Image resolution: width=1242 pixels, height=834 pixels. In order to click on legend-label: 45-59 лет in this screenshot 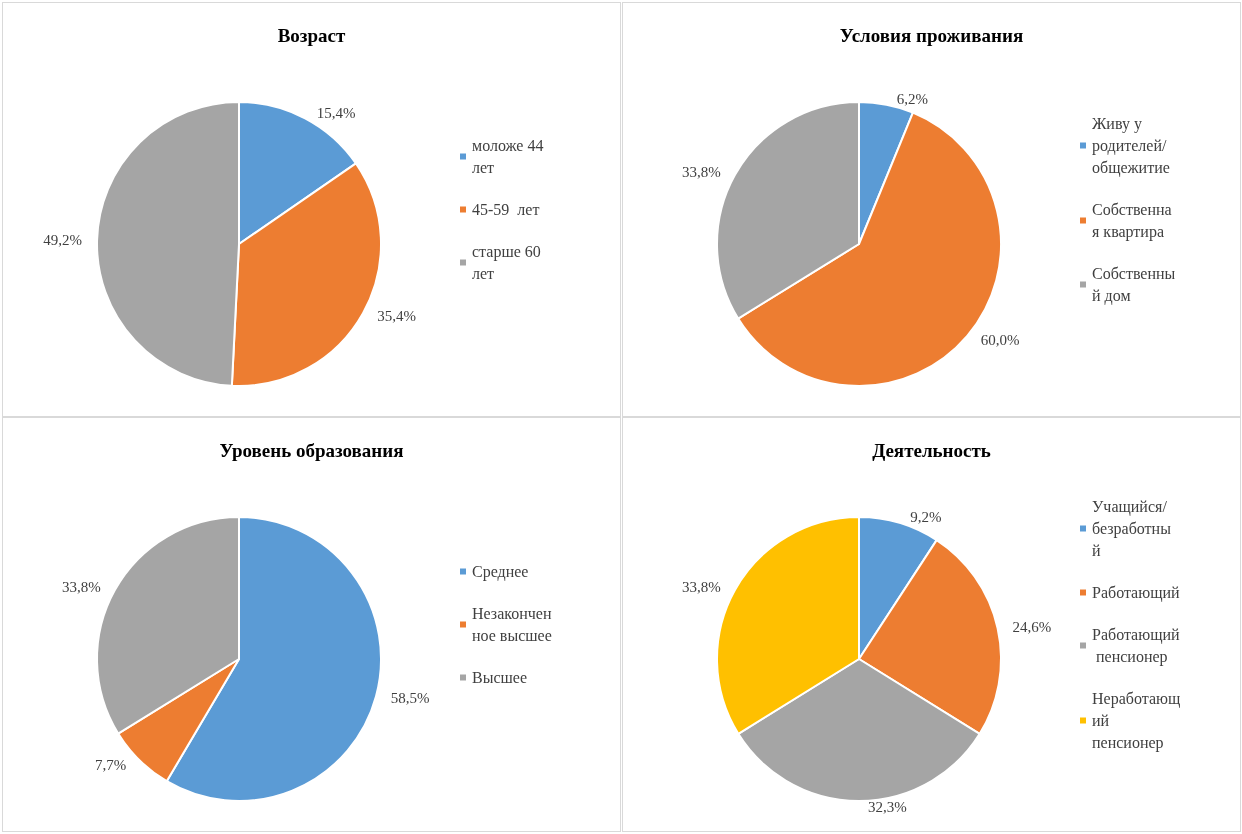, I will do `click(506, 209)`.